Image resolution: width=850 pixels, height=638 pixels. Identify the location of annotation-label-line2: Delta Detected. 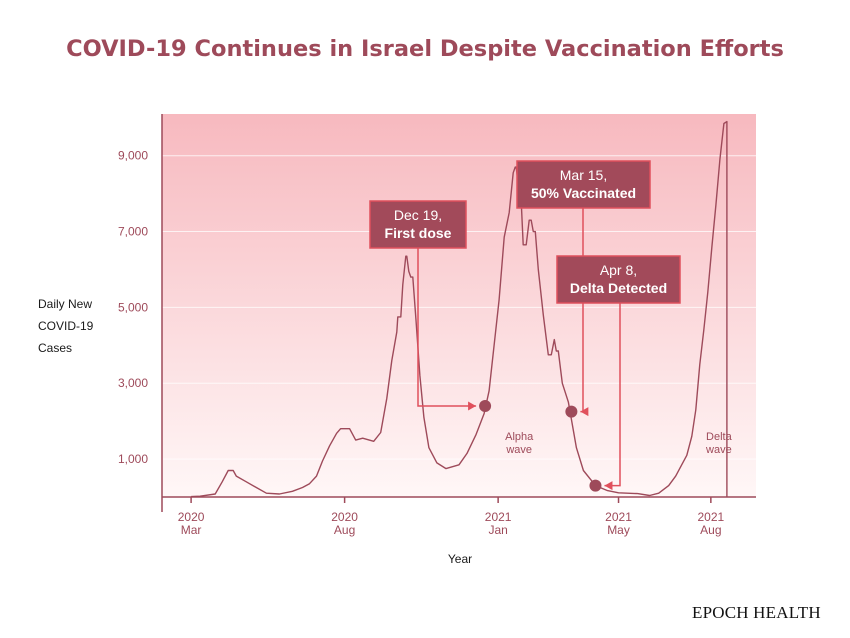
(618, 288).